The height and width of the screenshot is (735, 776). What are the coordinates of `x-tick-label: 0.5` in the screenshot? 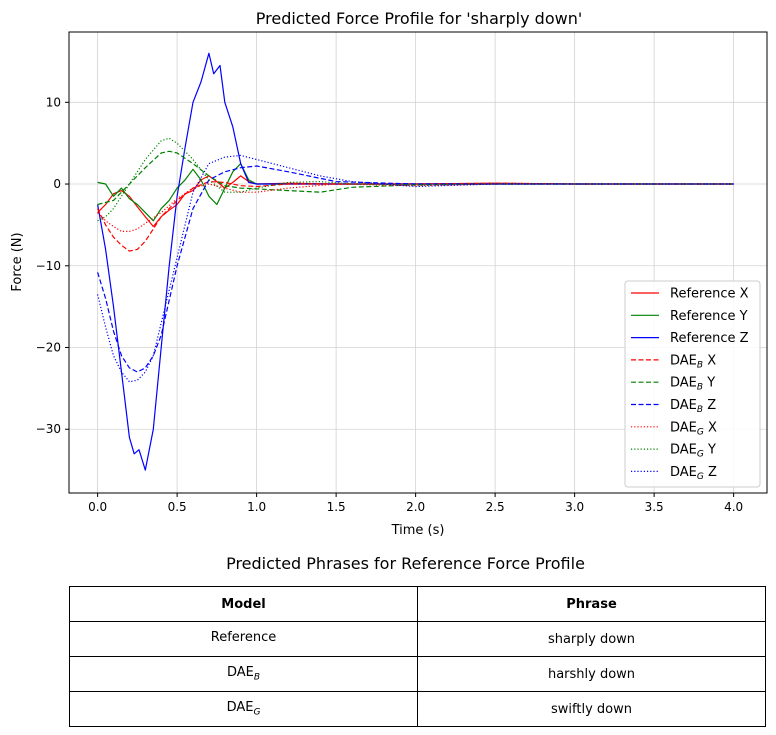 It's located at (177, 507).